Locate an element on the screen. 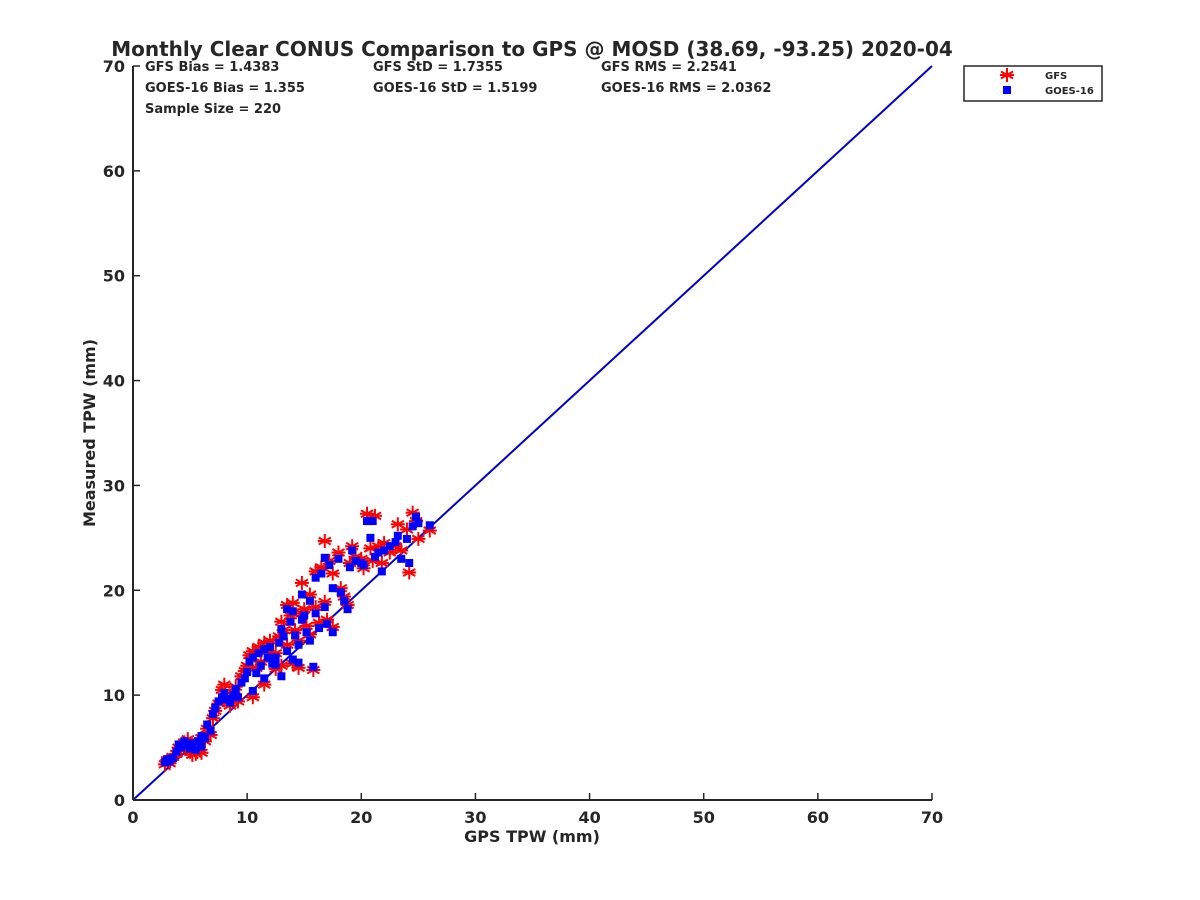 The width and height of the screenshot is (1200, 900). stat-goes-rms: GOES-16 RMS = 2.0362 is located at coordinates (686, 88).